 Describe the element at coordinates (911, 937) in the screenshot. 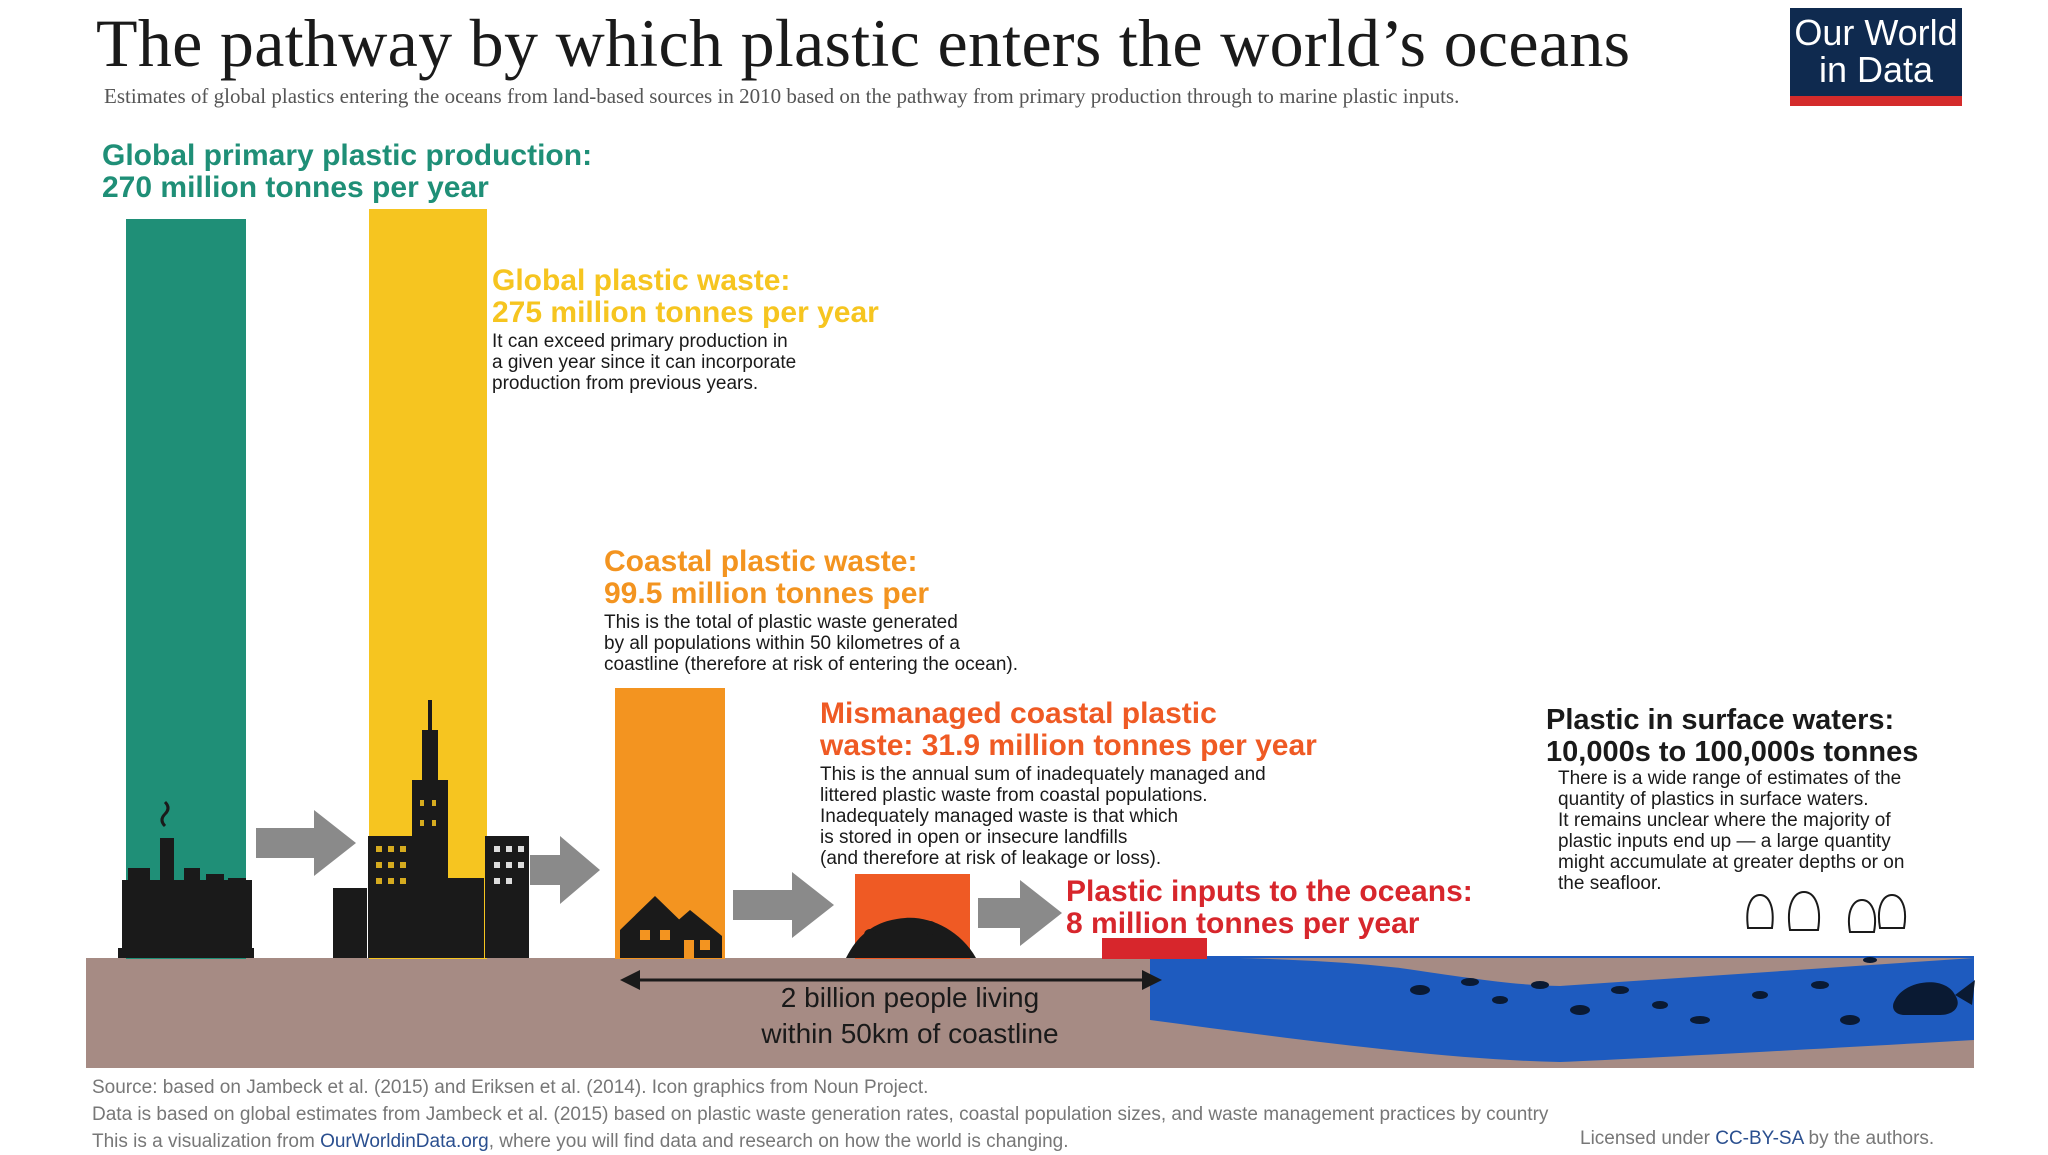

I see `landfill-icon` at that location.